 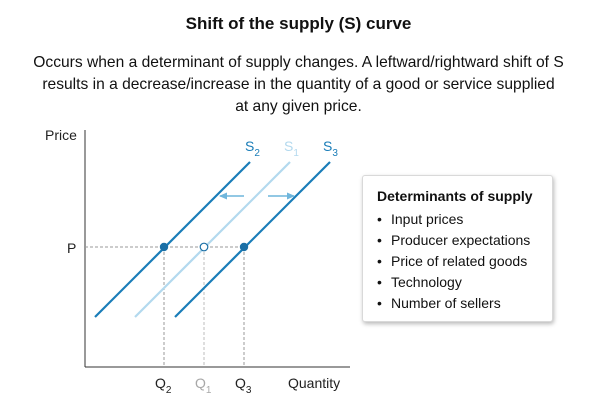 I want to click on quantity-label-q1-letter: Q, so click(x=200, y=383).